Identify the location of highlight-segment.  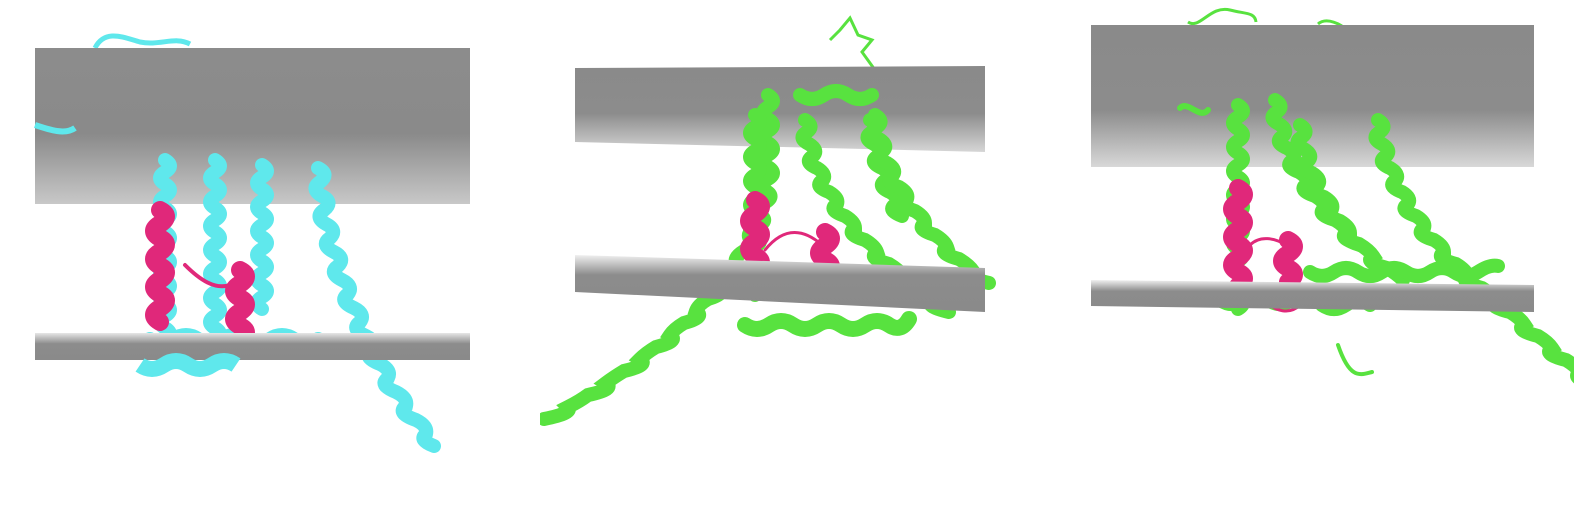
(200, 275).